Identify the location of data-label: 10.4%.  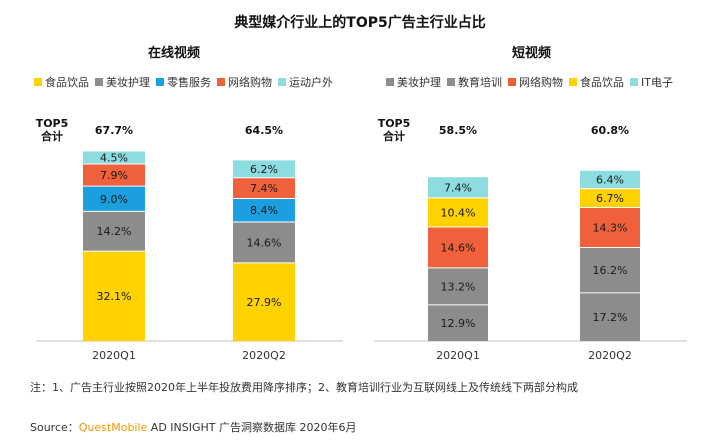
(458, 212).